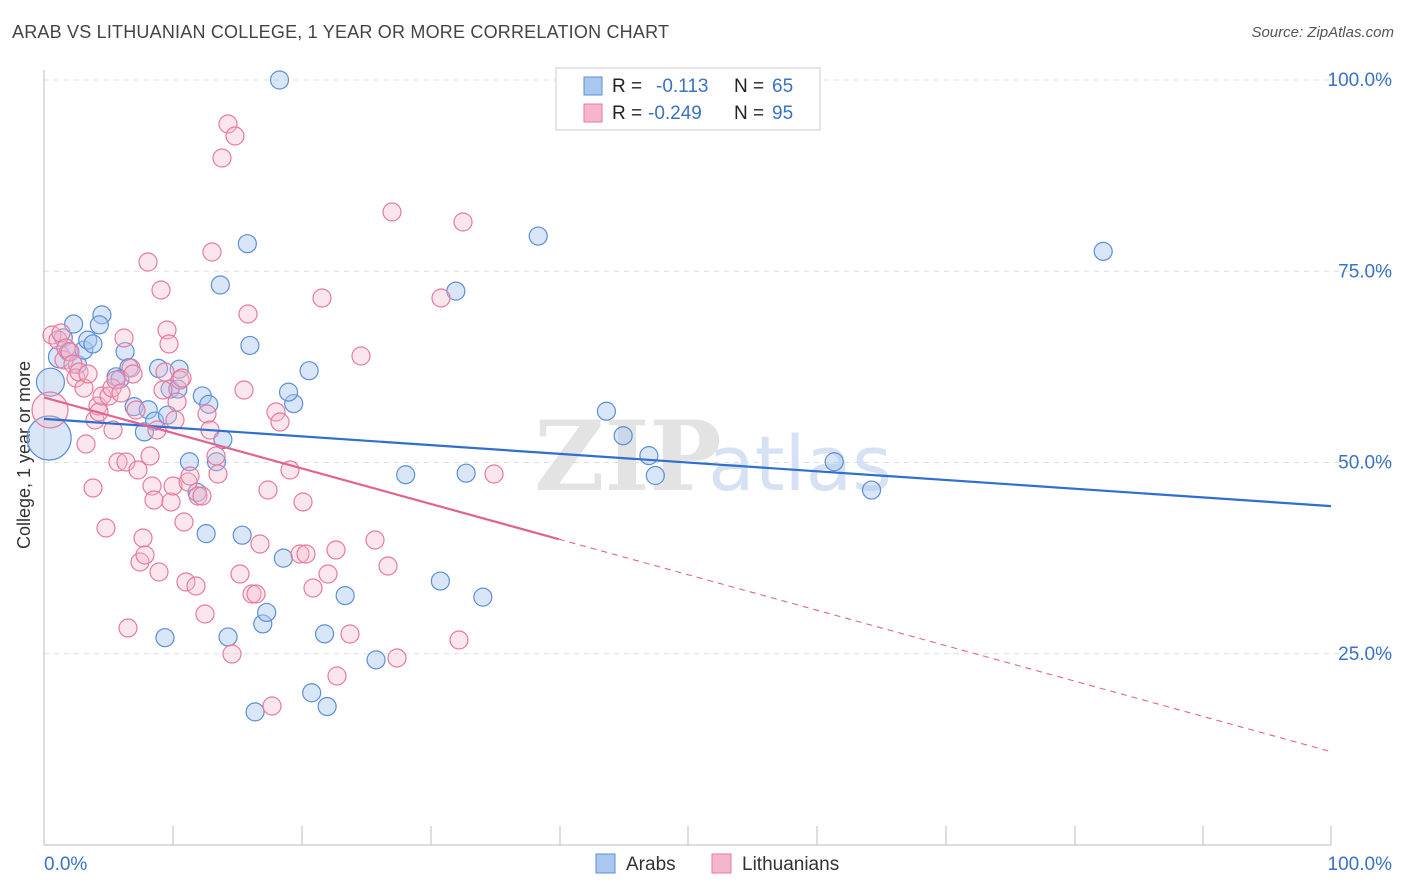 The height and width of the screenshot is (892, 1406). I want to click on legend-lith-r-label: R =, so click(627, 113).